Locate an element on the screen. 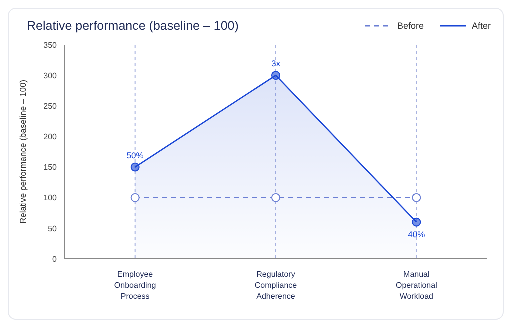 The width and height of the screenshot is (512, 326). y-tick-label: 250 is located at coordinates (51, 106).